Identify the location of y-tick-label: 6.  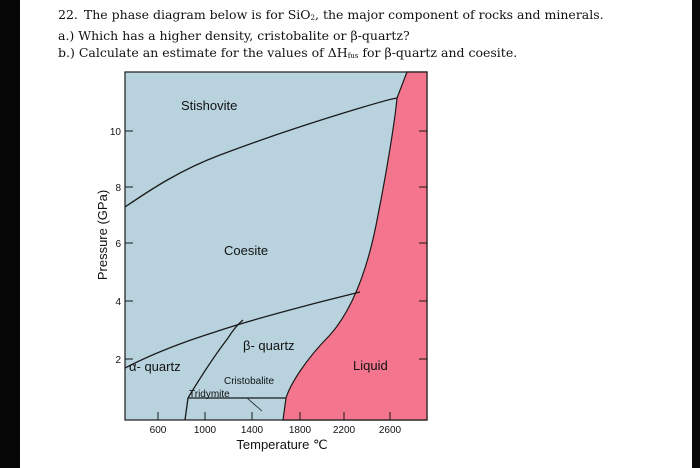
(118, 244).